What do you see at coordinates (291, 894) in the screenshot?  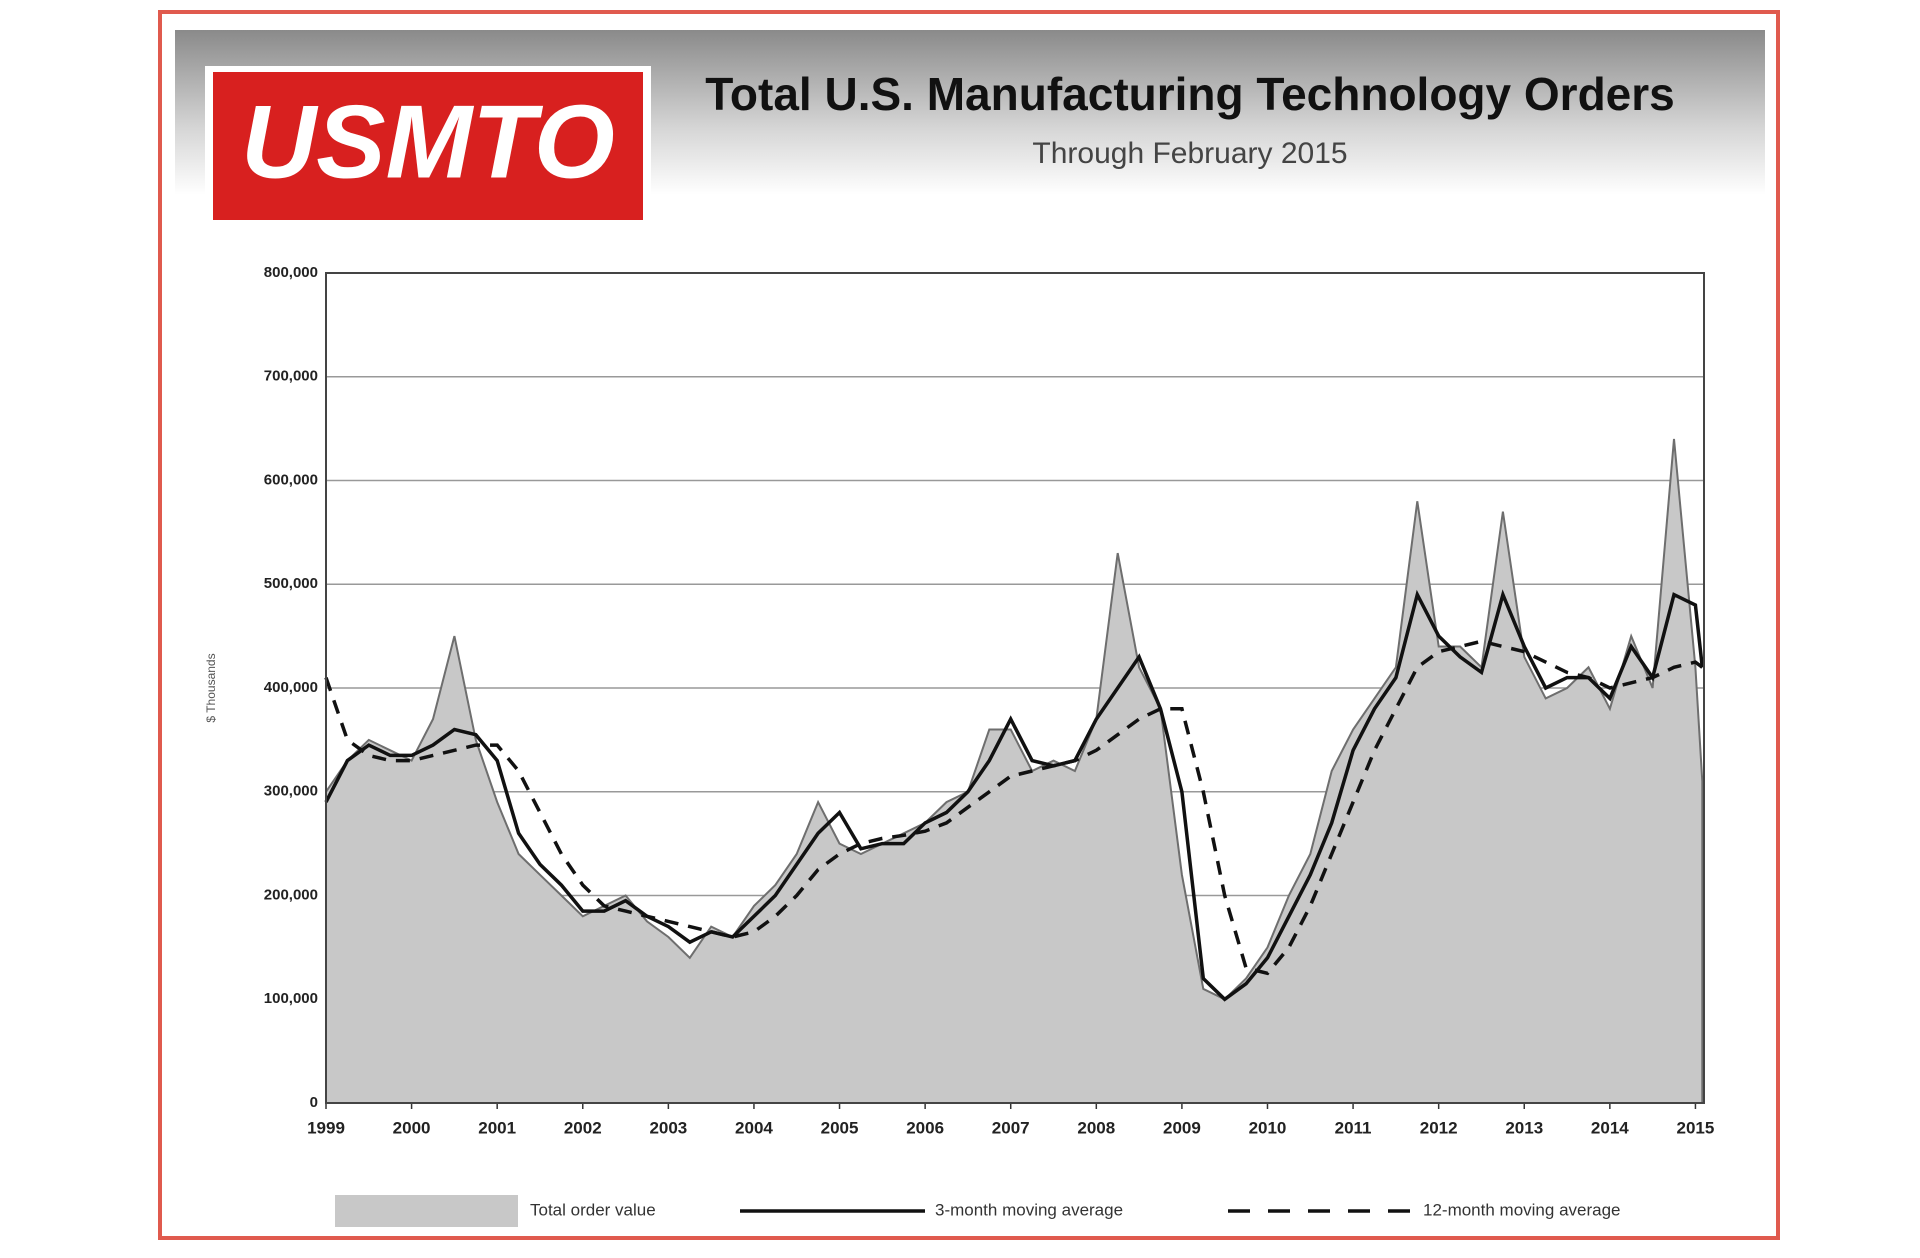 I see `y-tick-label: 200,000` at bounding box center [291, 894].